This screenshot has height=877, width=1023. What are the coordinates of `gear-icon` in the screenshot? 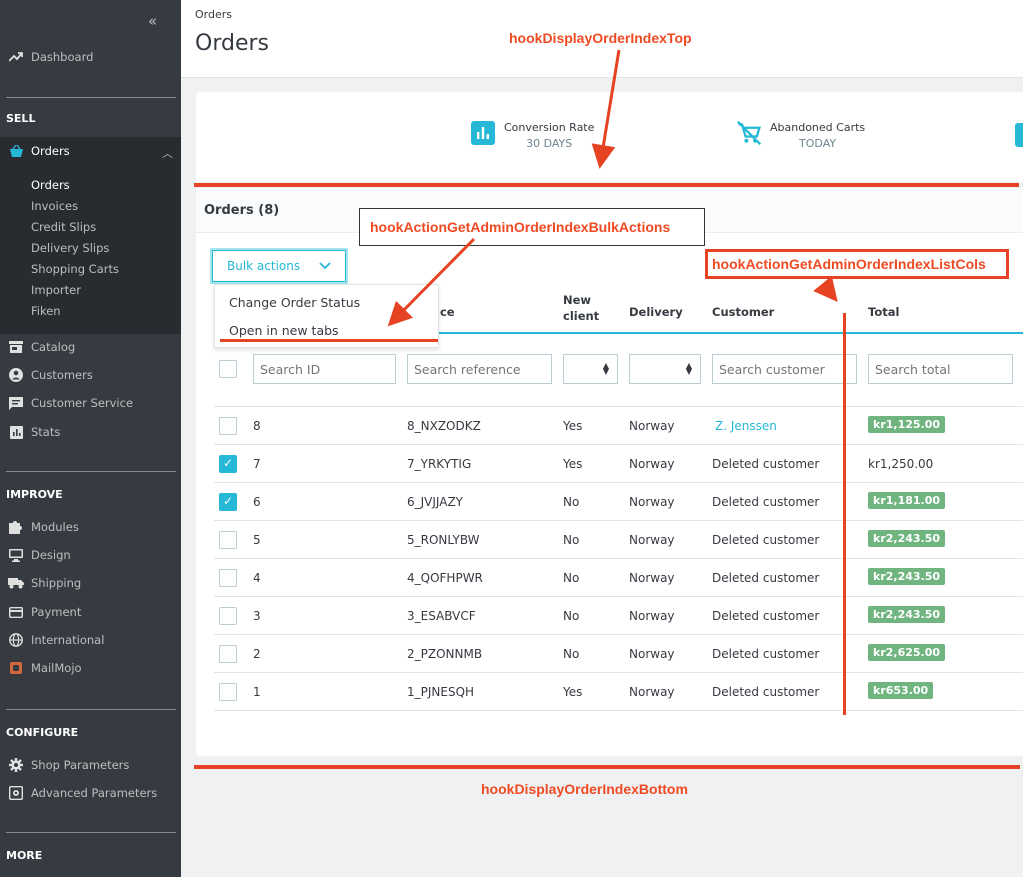 It's located at (16, 765).